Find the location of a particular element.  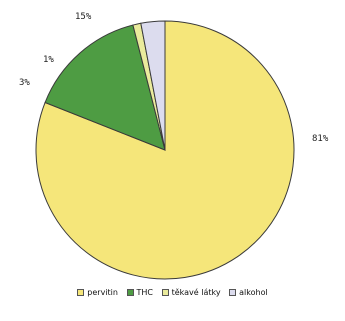

legend-swatch-tekave-latky is located at coordinates (165, 292).